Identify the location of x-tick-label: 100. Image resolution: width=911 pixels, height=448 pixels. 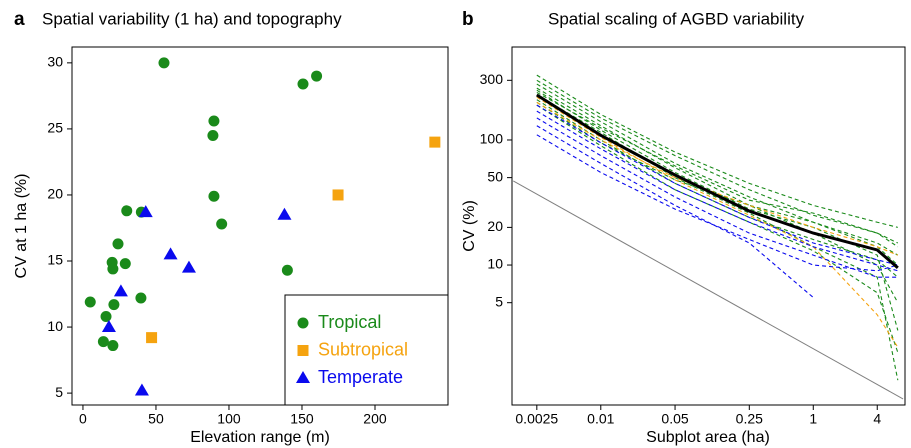
(229, 419).